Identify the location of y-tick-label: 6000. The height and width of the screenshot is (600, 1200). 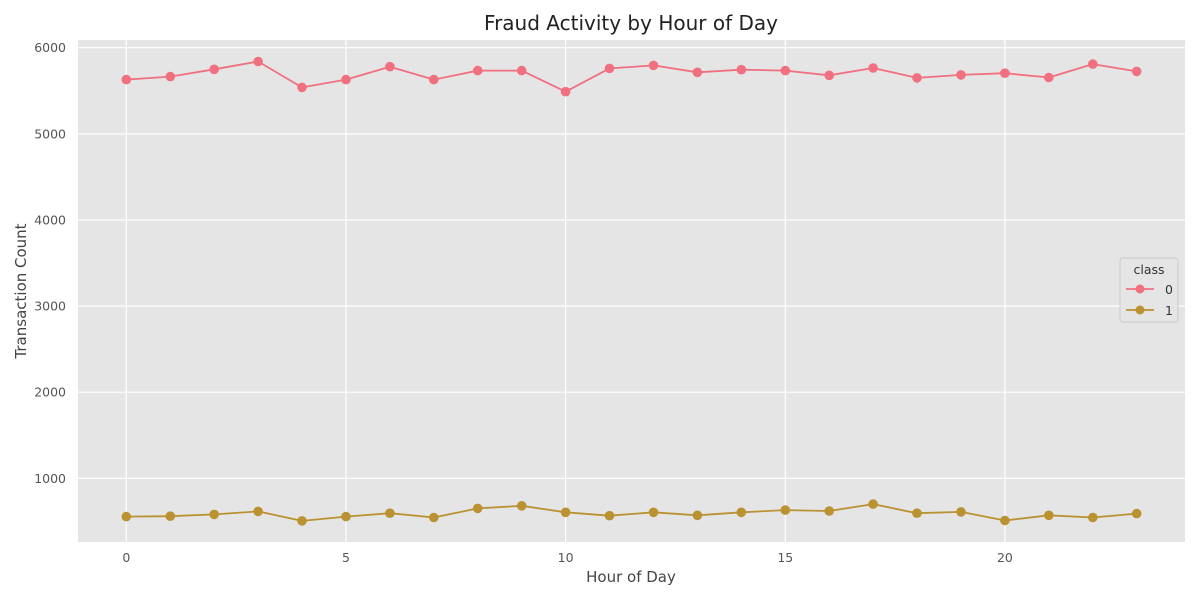
(50, 47).